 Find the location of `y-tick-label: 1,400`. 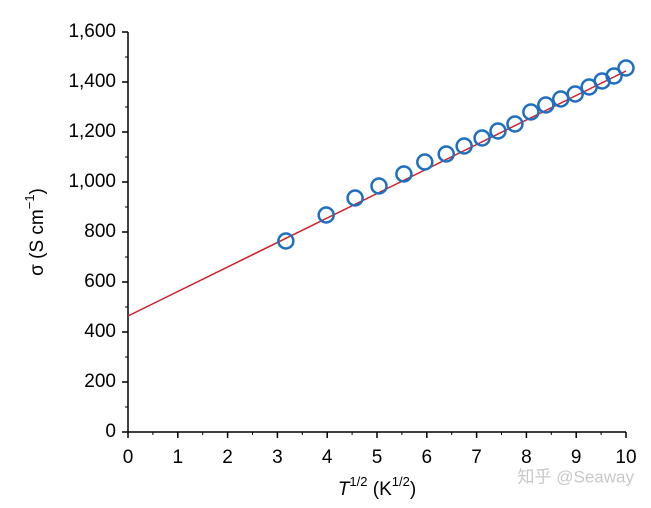

y-tick-label: 1,400 is located at coordinates (92, 81).